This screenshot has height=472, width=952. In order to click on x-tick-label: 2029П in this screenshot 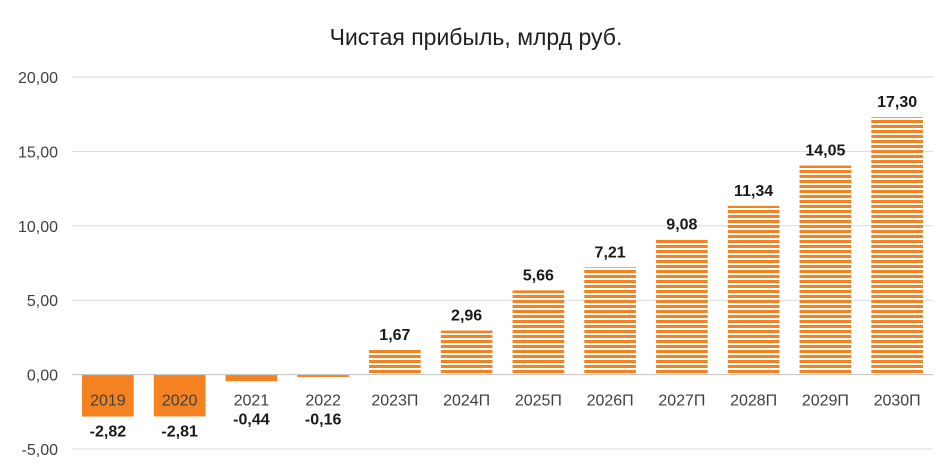, I will do `click(825, 401)`.